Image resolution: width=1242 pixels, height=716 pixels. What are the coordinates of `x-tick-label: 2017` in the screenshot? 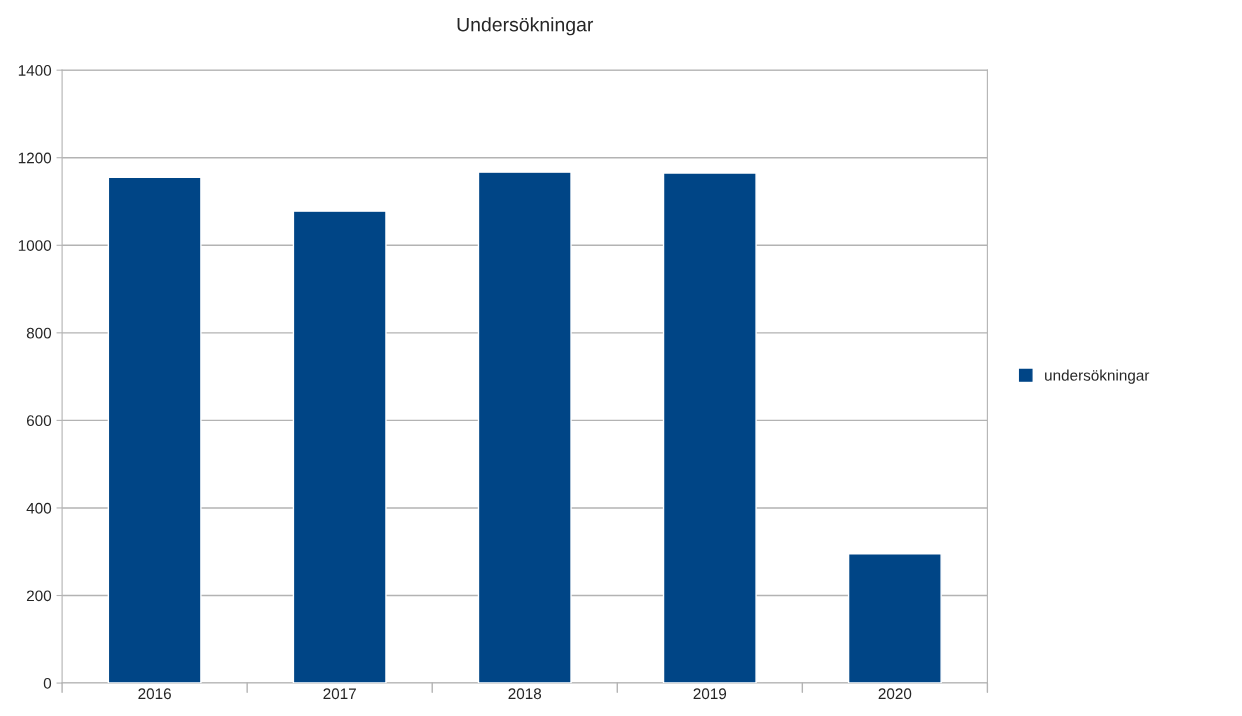 It's located at (339, 694).